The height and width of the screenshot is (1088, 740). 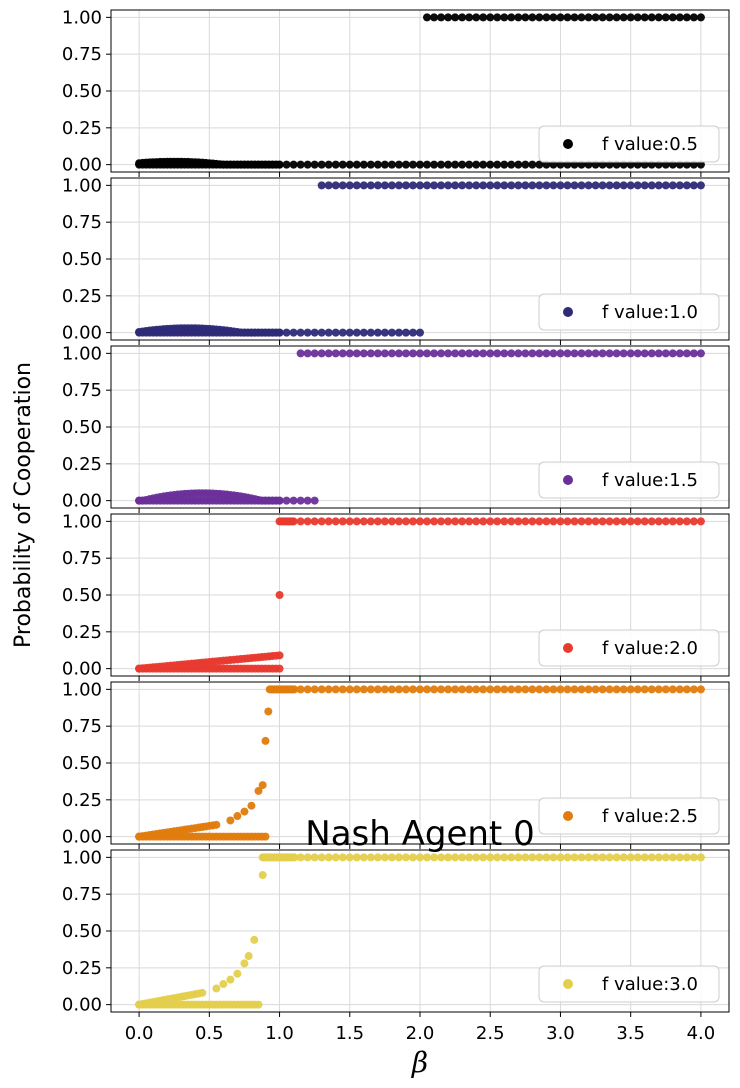 What do you see at coordinates (560, 1033) in the screenshot?
I see `x-tick-label: 3.0` at bounding box center [560, 1033].